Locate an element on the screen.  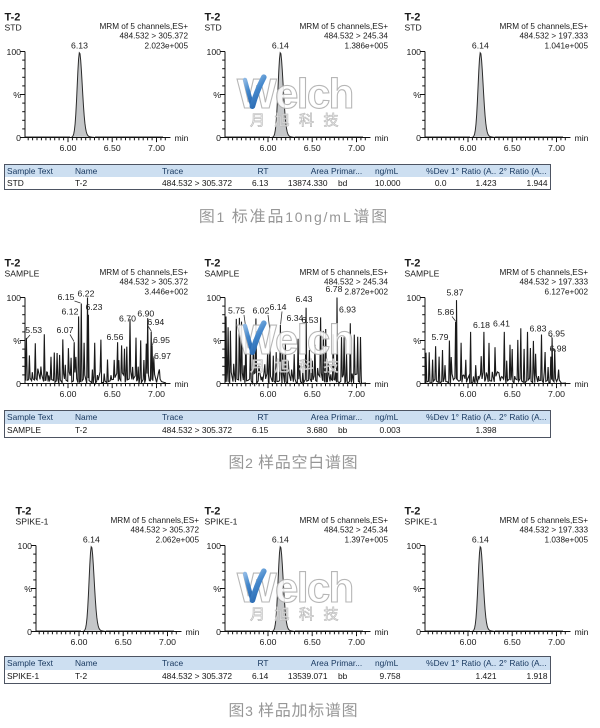
svg-text: 6.22 is located at coordinates (86, 294).